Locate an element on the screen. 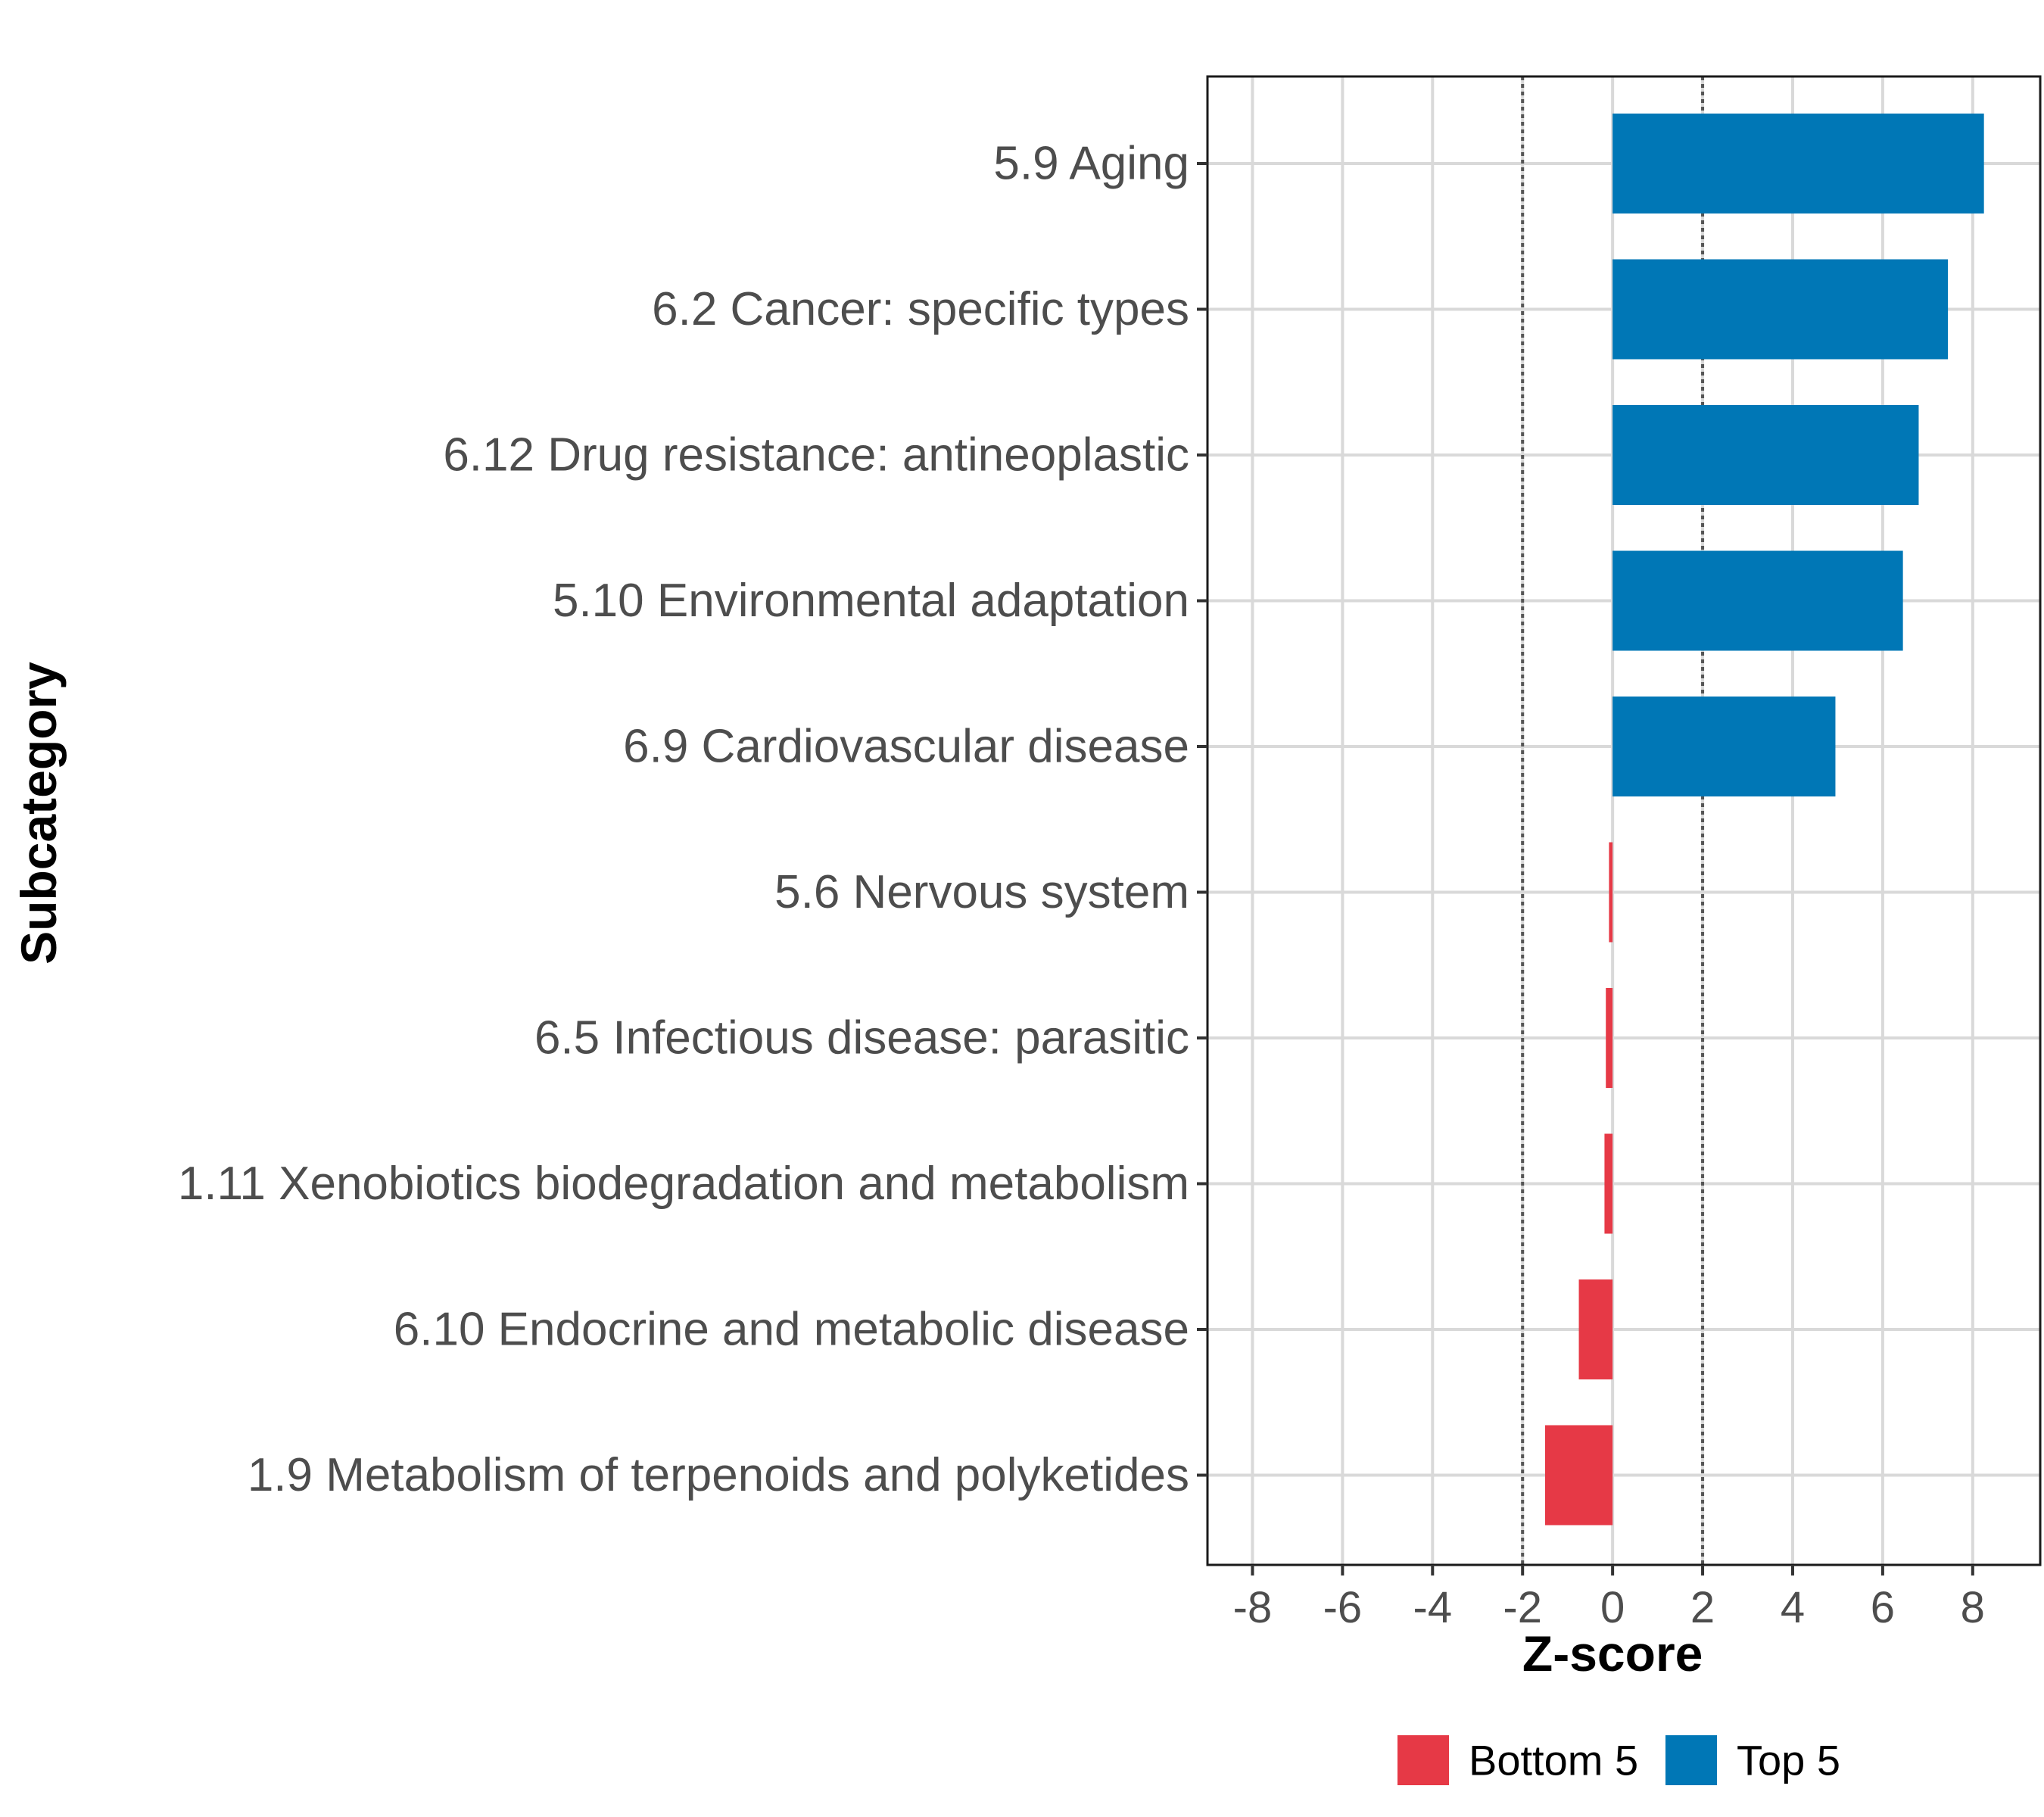 The image size is (2044, 1817). y-tick-label: 6.12 Drug resistance: antineoplastic is located at coordinates (816, 455).